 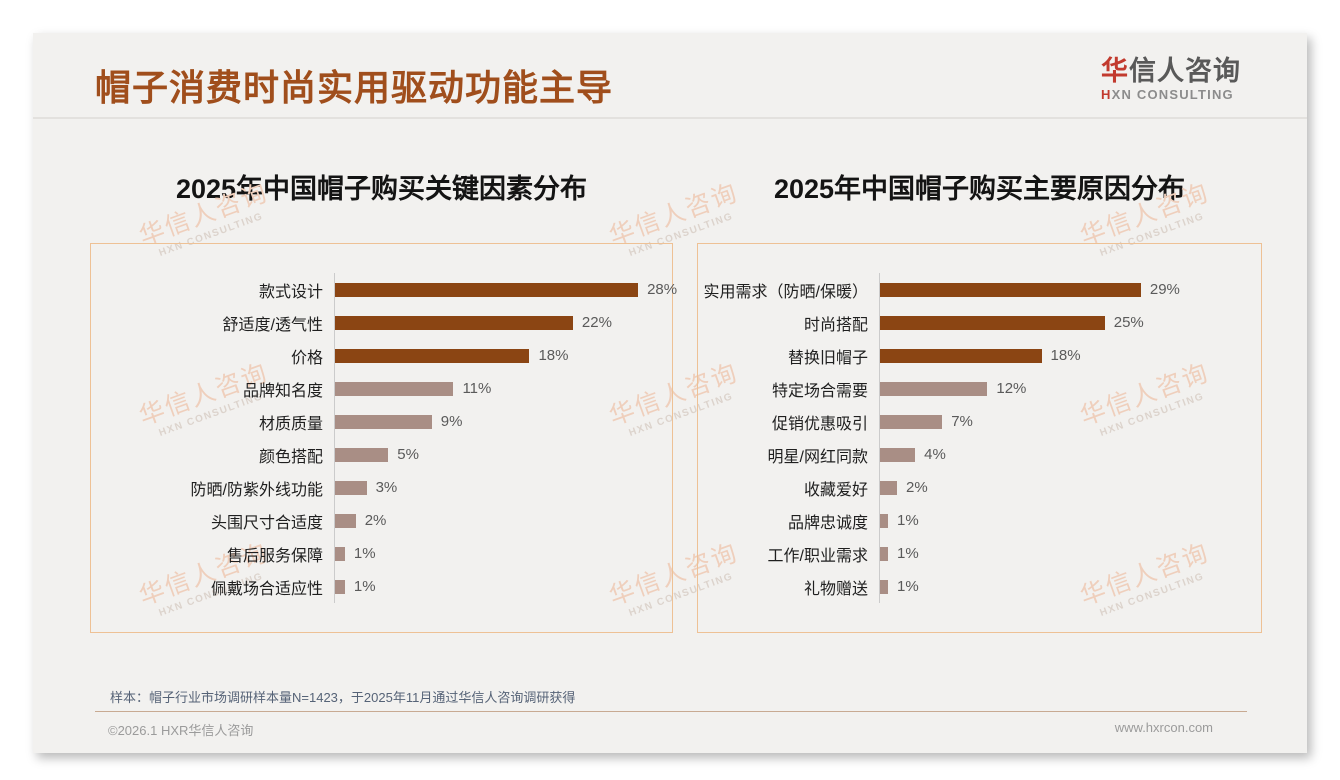 I want to click on category-label: 工作/职业需求, so click(x=817, y=556).